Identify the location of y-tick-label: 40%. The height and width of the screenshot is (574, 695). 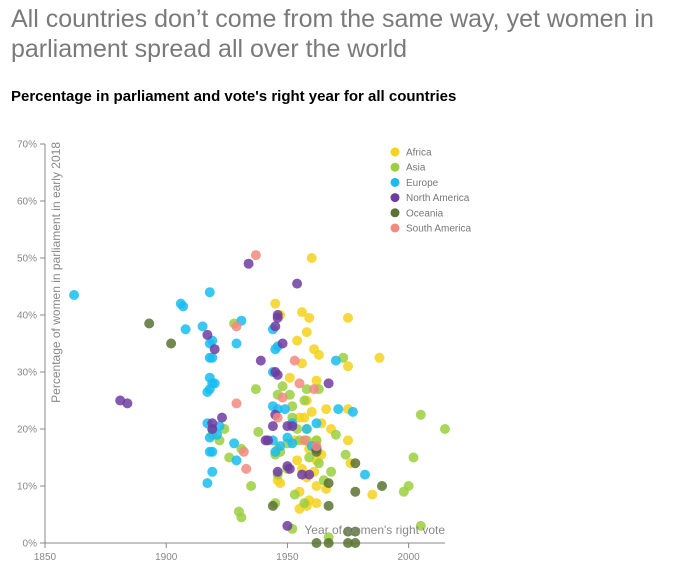
(27, 316).